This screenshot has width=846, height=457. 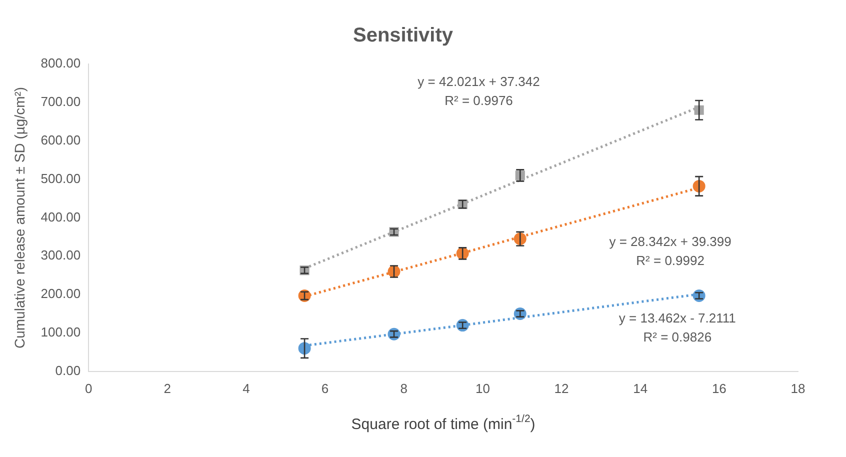 What do you see at coordinates (479, 82) in the screenshot?
I see `annotation: y = 42.021x + 37.342` at bounding box center [479, 82].